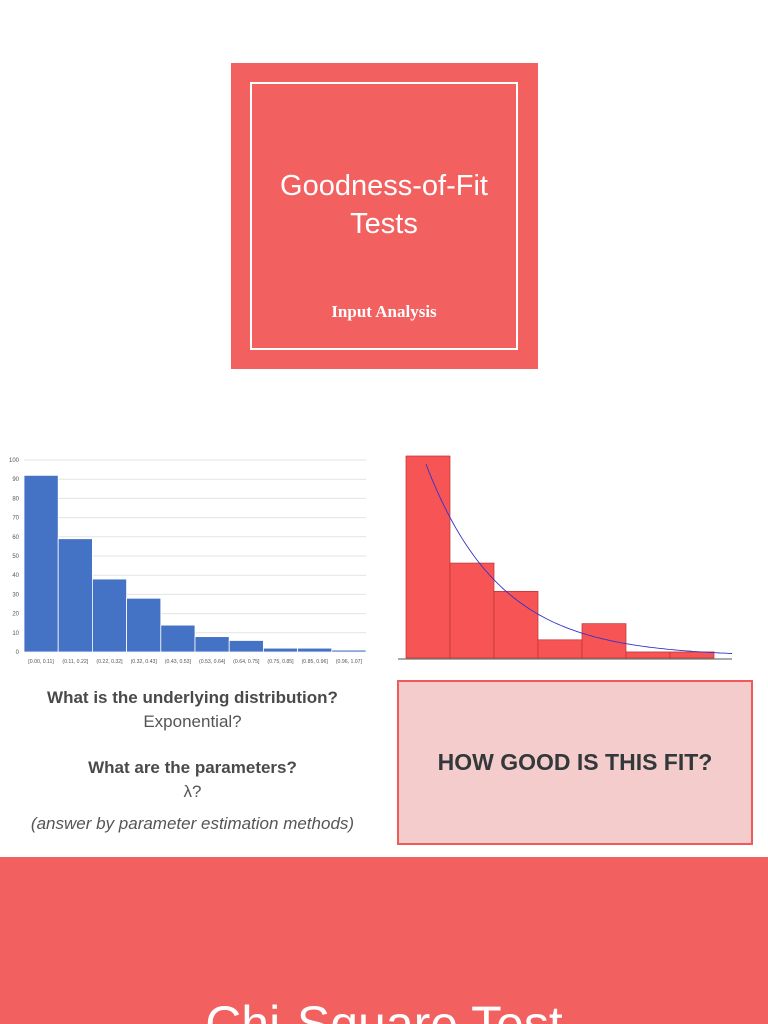  Describe the element at coordinates (15, 499) in the screenshot. I see `y-tick-label: 80` at that location.